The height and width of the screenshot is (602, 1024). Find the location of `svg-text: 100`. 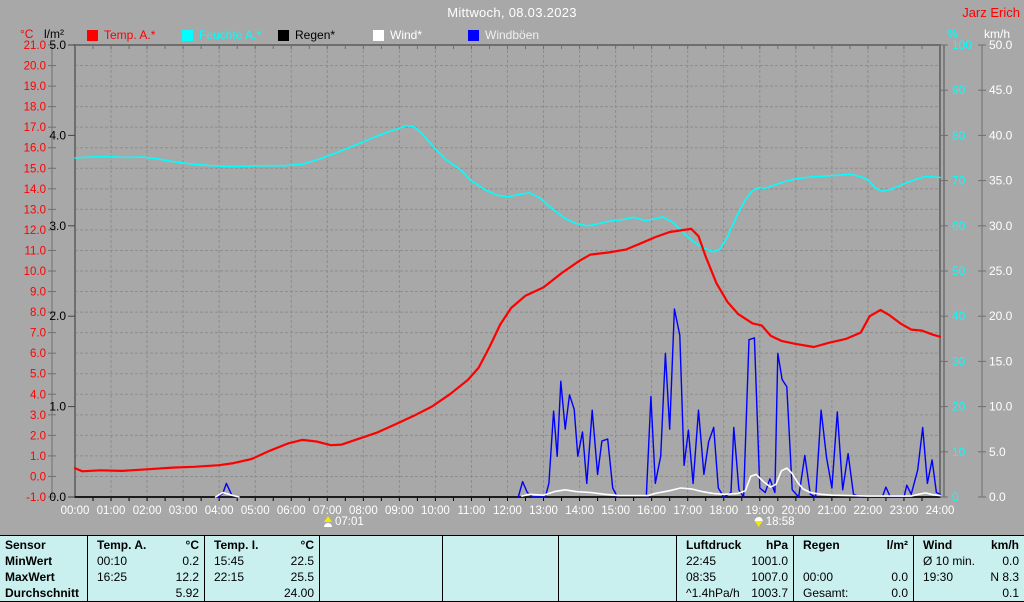

svg-text: 100 is located at coordinates (962, 45).